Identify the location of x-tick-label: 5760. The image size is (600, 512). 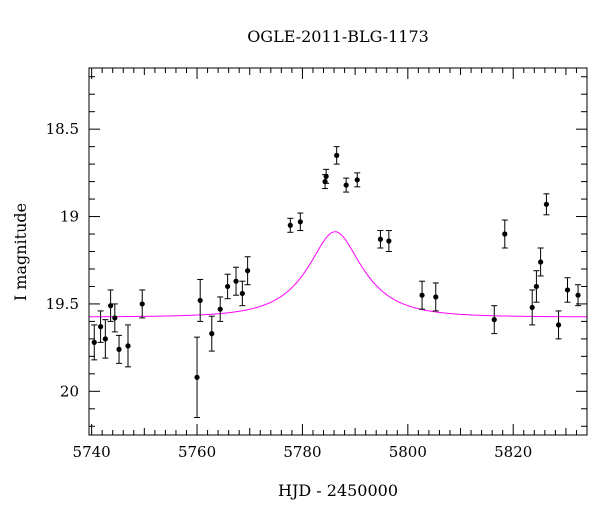
(197, 452).